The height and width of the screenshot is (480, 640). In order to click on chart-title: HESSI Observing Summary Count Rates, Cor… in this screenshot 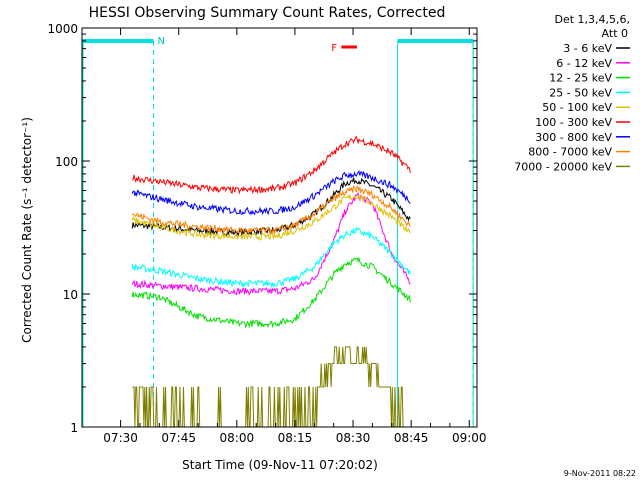, I will do `click(267, 13)`.